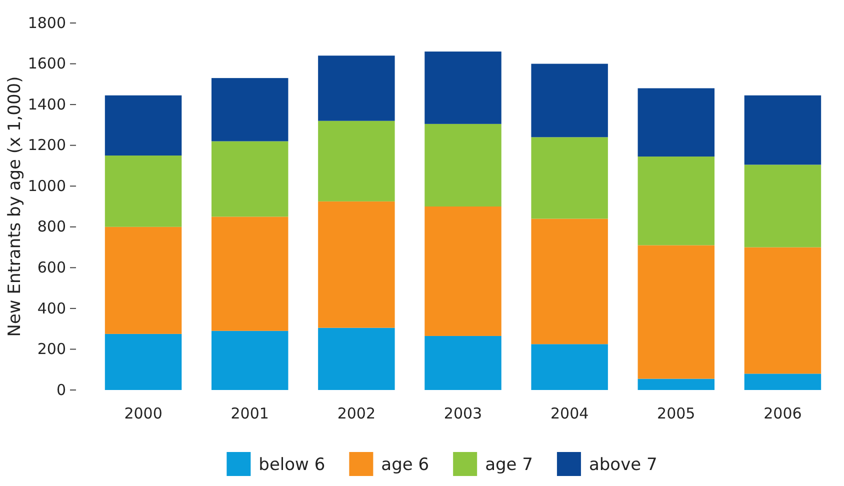  I want to click on x-tick-label: 2000, so click(143, 413).